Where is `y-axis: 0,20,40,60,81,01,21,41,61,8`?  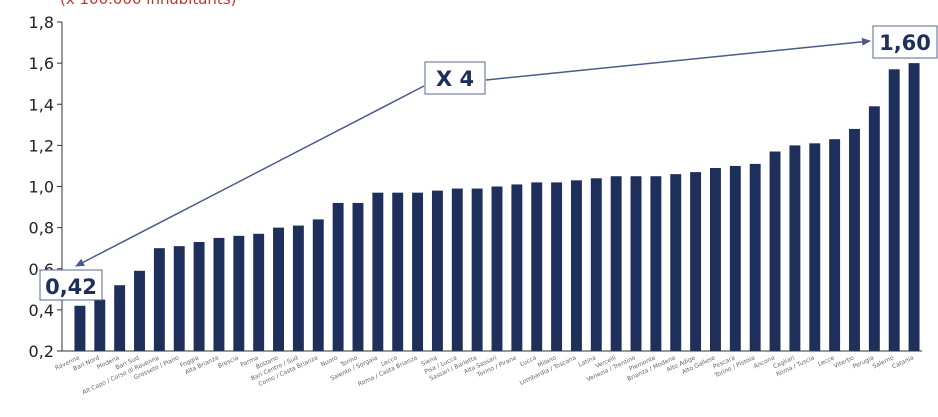
y-axis: 0,20,40,60,81,01,21,41,61,8 is located at coordinates (46, 187).